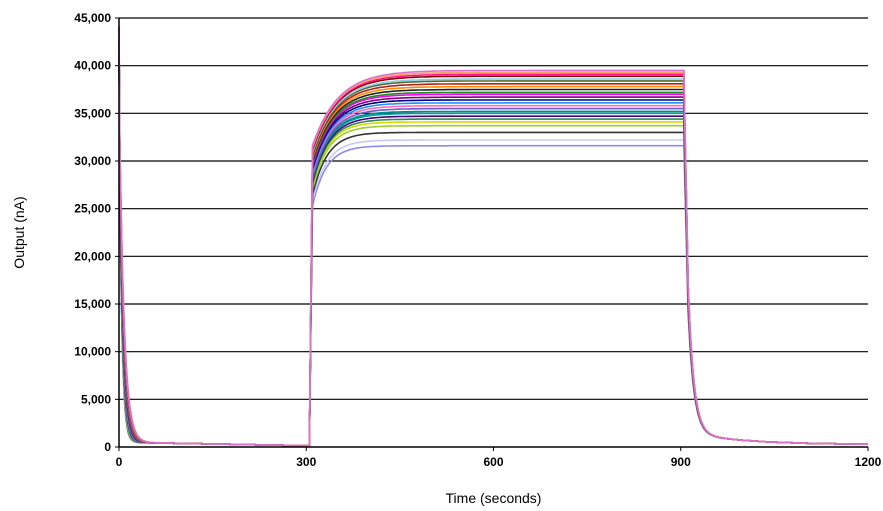  What do you see at coordinates (92, 256) in the screenshot?
I see `y-tick-label: 20,000` at bounding box center [92, 256].